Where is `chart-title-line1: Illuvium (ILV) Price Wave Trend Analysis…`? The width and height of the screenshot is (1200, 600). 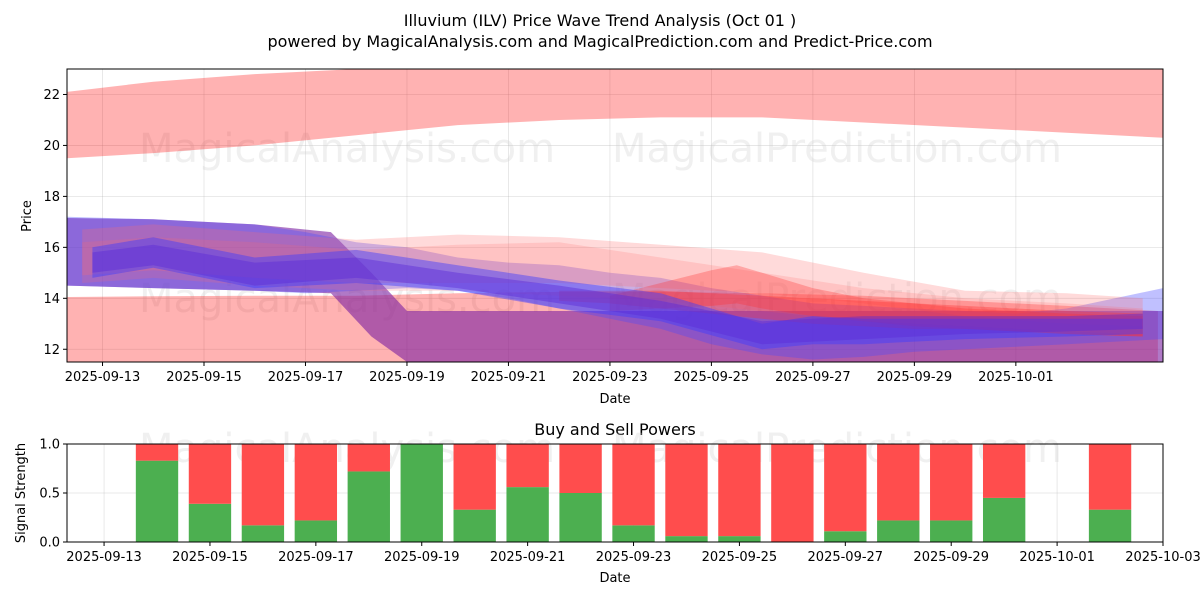 chart-title-line1: Illuvium (ILV) Price Wave Trend Analysis… is located at coordinates (600, 20).